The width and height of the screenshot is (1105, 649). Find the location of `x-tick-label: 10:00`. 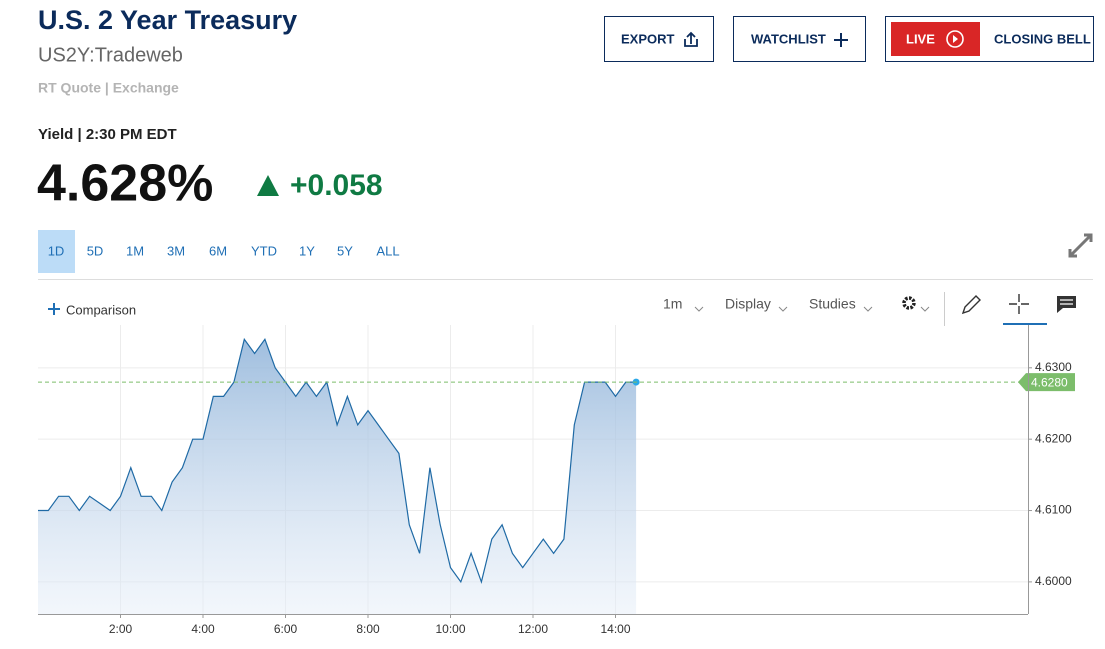

x-tick-label: 10:00 is located at coordinates (450, 629).